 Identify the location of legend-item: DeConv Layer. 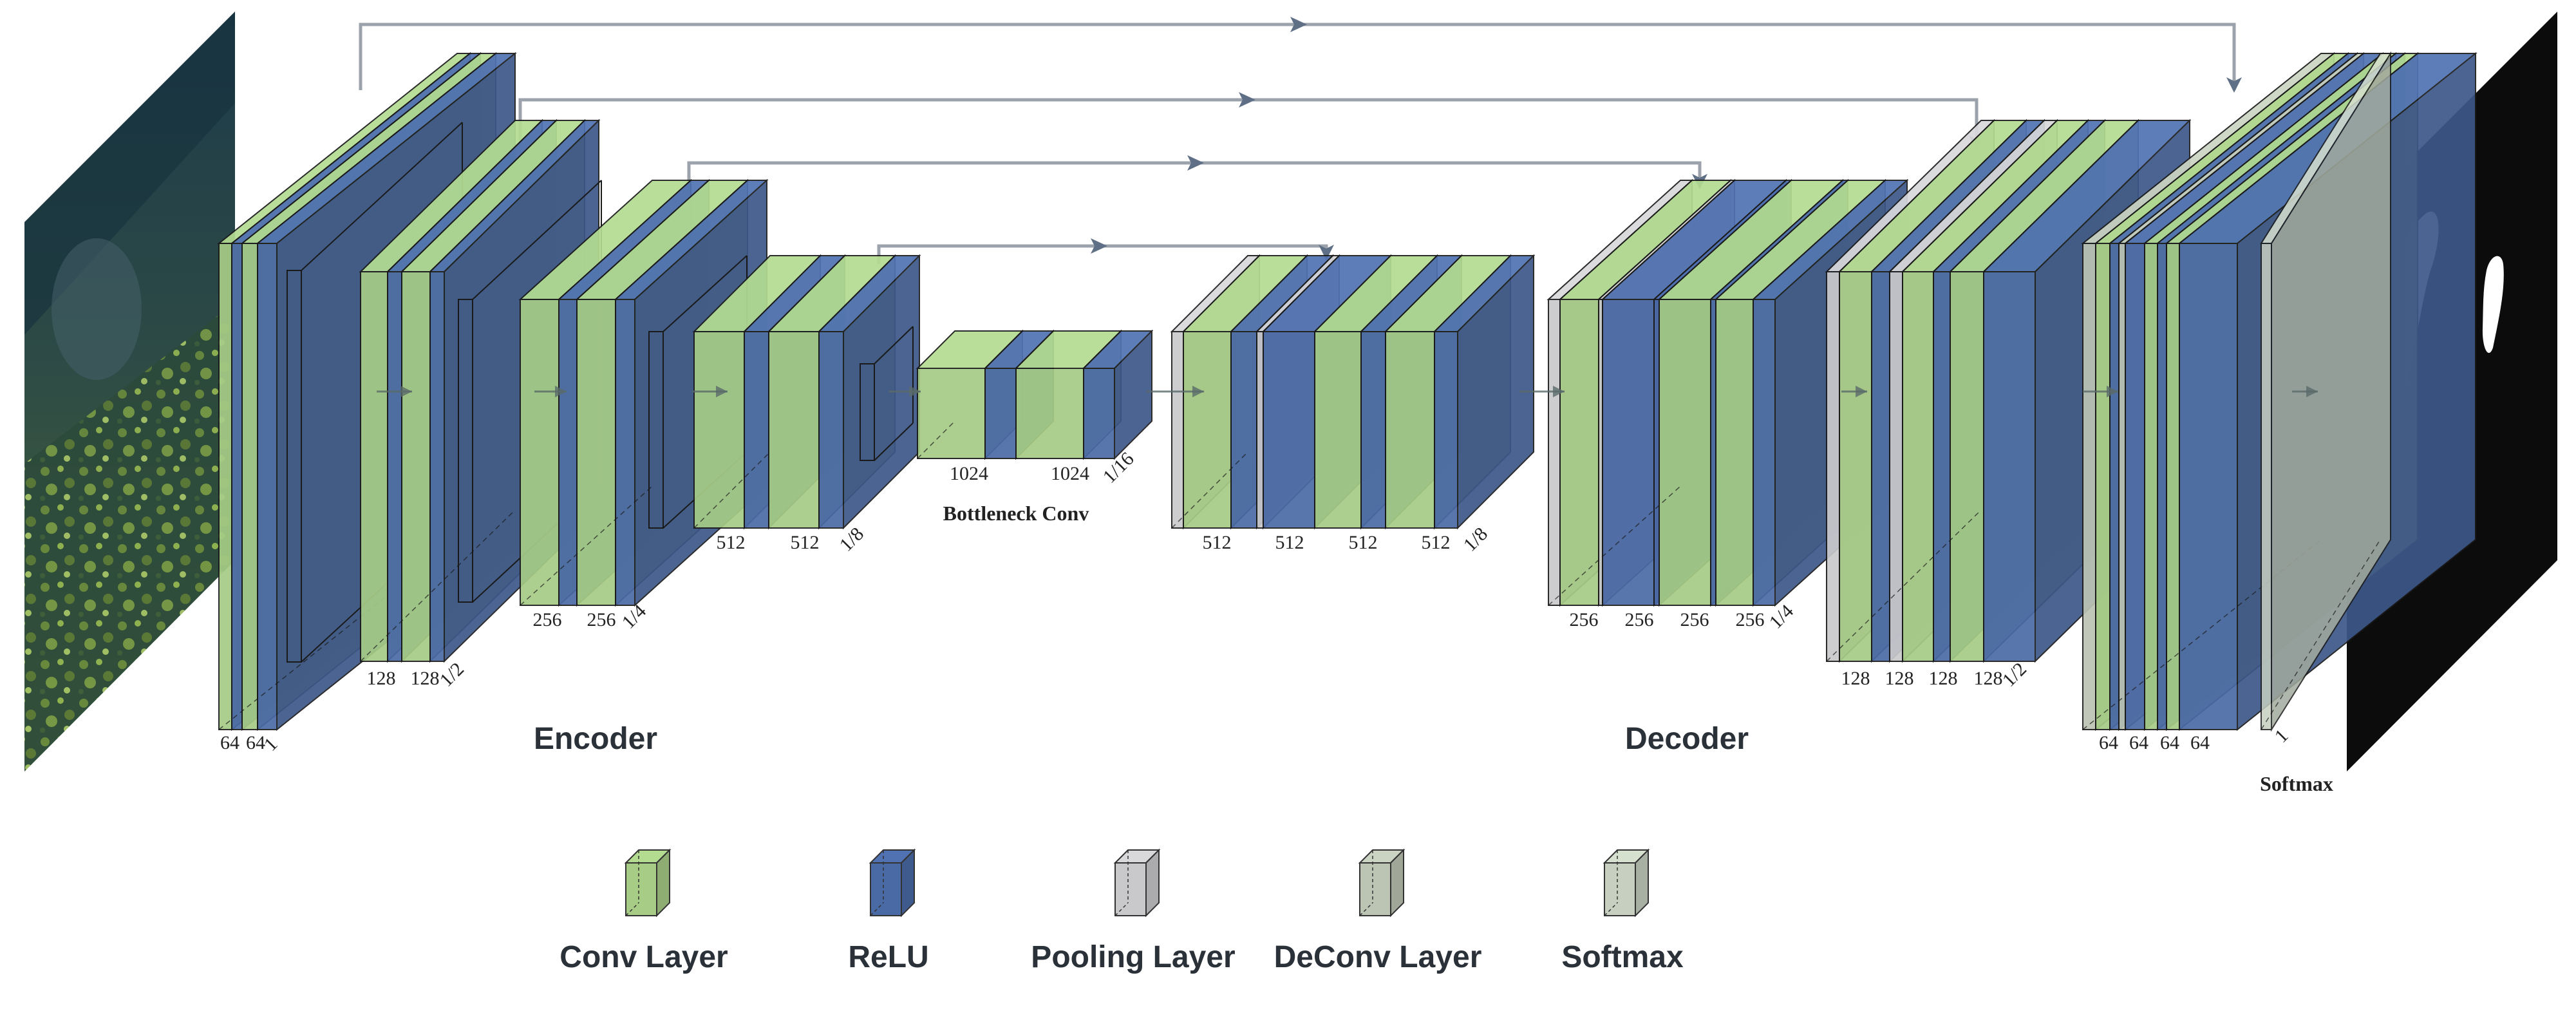
(1378, 911).